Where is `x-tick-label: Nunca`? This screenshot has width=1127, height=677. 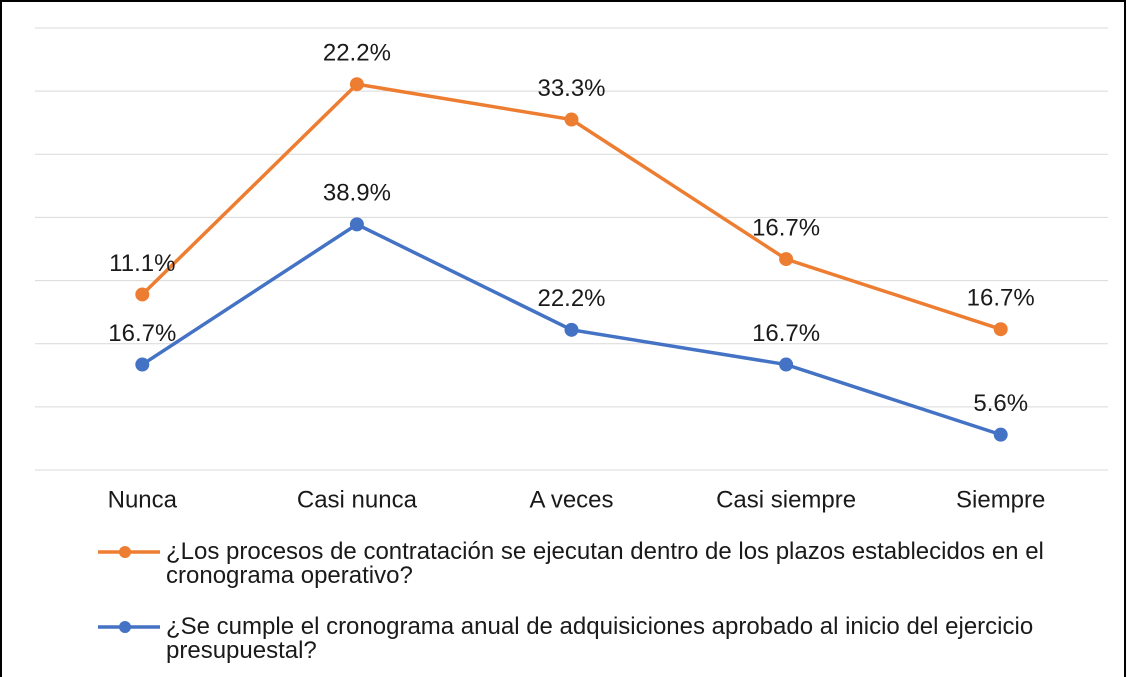
x-tick-label: Nunca is located at coordinates (143, 499).